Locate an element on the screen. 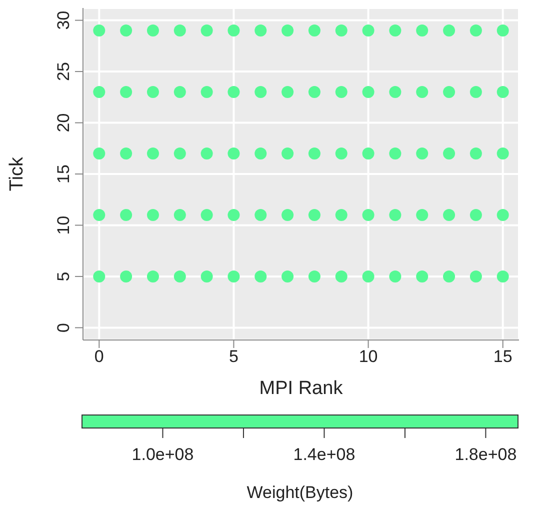 This screenshot has width=533, height=515. x-tick-label: 15 is located at coordinates (502, 356).